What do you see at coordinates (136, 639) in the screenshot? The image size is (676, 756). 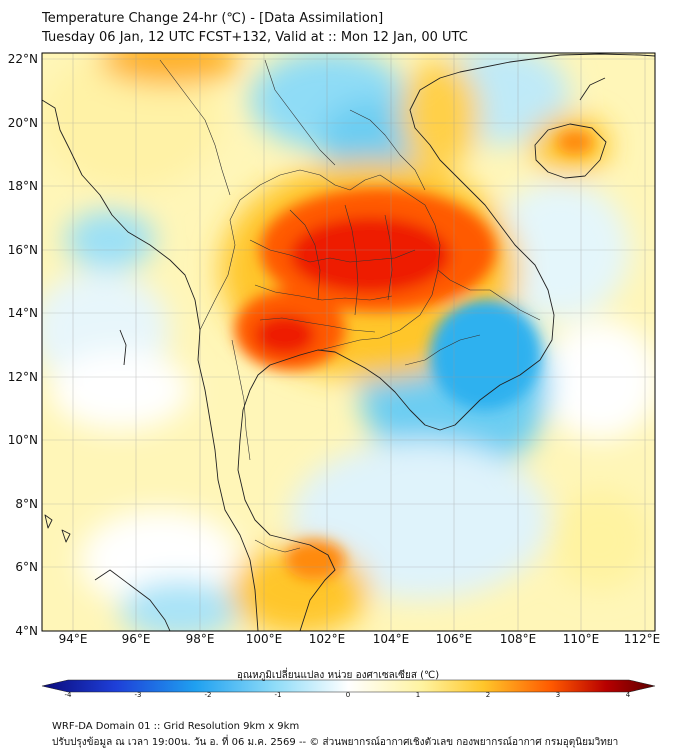 I see `lon-label: 96°E` at bounding box center [136, 639].